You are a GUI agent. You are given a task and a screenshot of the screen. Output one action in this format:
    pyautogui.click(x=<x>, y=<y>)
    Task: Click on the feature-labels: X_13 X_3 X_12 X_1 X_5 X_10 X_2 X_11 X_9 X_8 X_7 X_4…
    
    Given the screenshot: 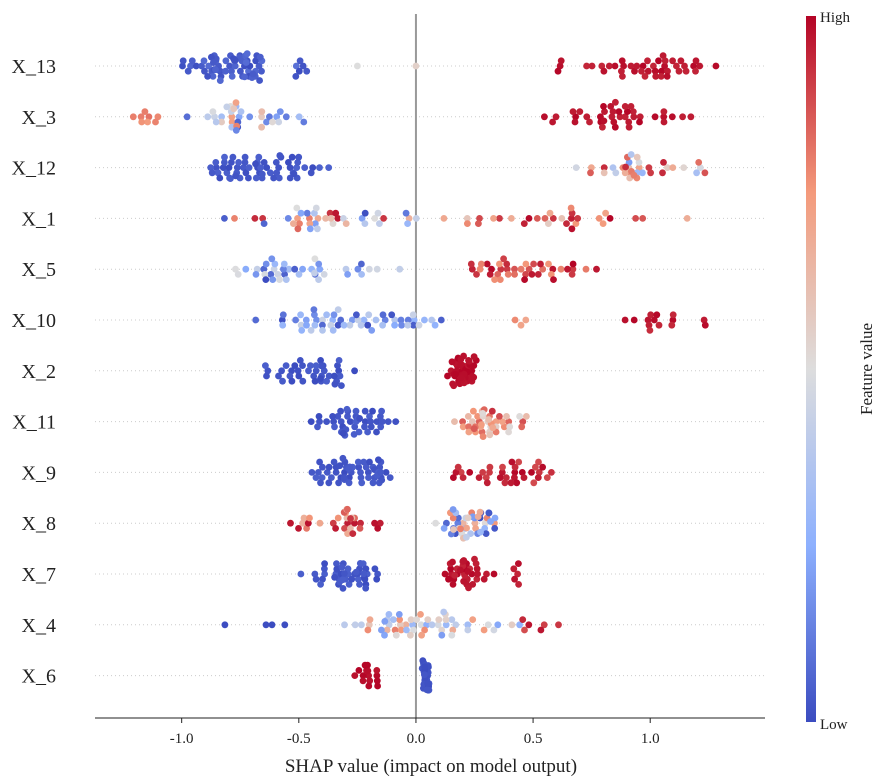 What is the action you would take?
    pyautogui.click(x=34, y=372)
    